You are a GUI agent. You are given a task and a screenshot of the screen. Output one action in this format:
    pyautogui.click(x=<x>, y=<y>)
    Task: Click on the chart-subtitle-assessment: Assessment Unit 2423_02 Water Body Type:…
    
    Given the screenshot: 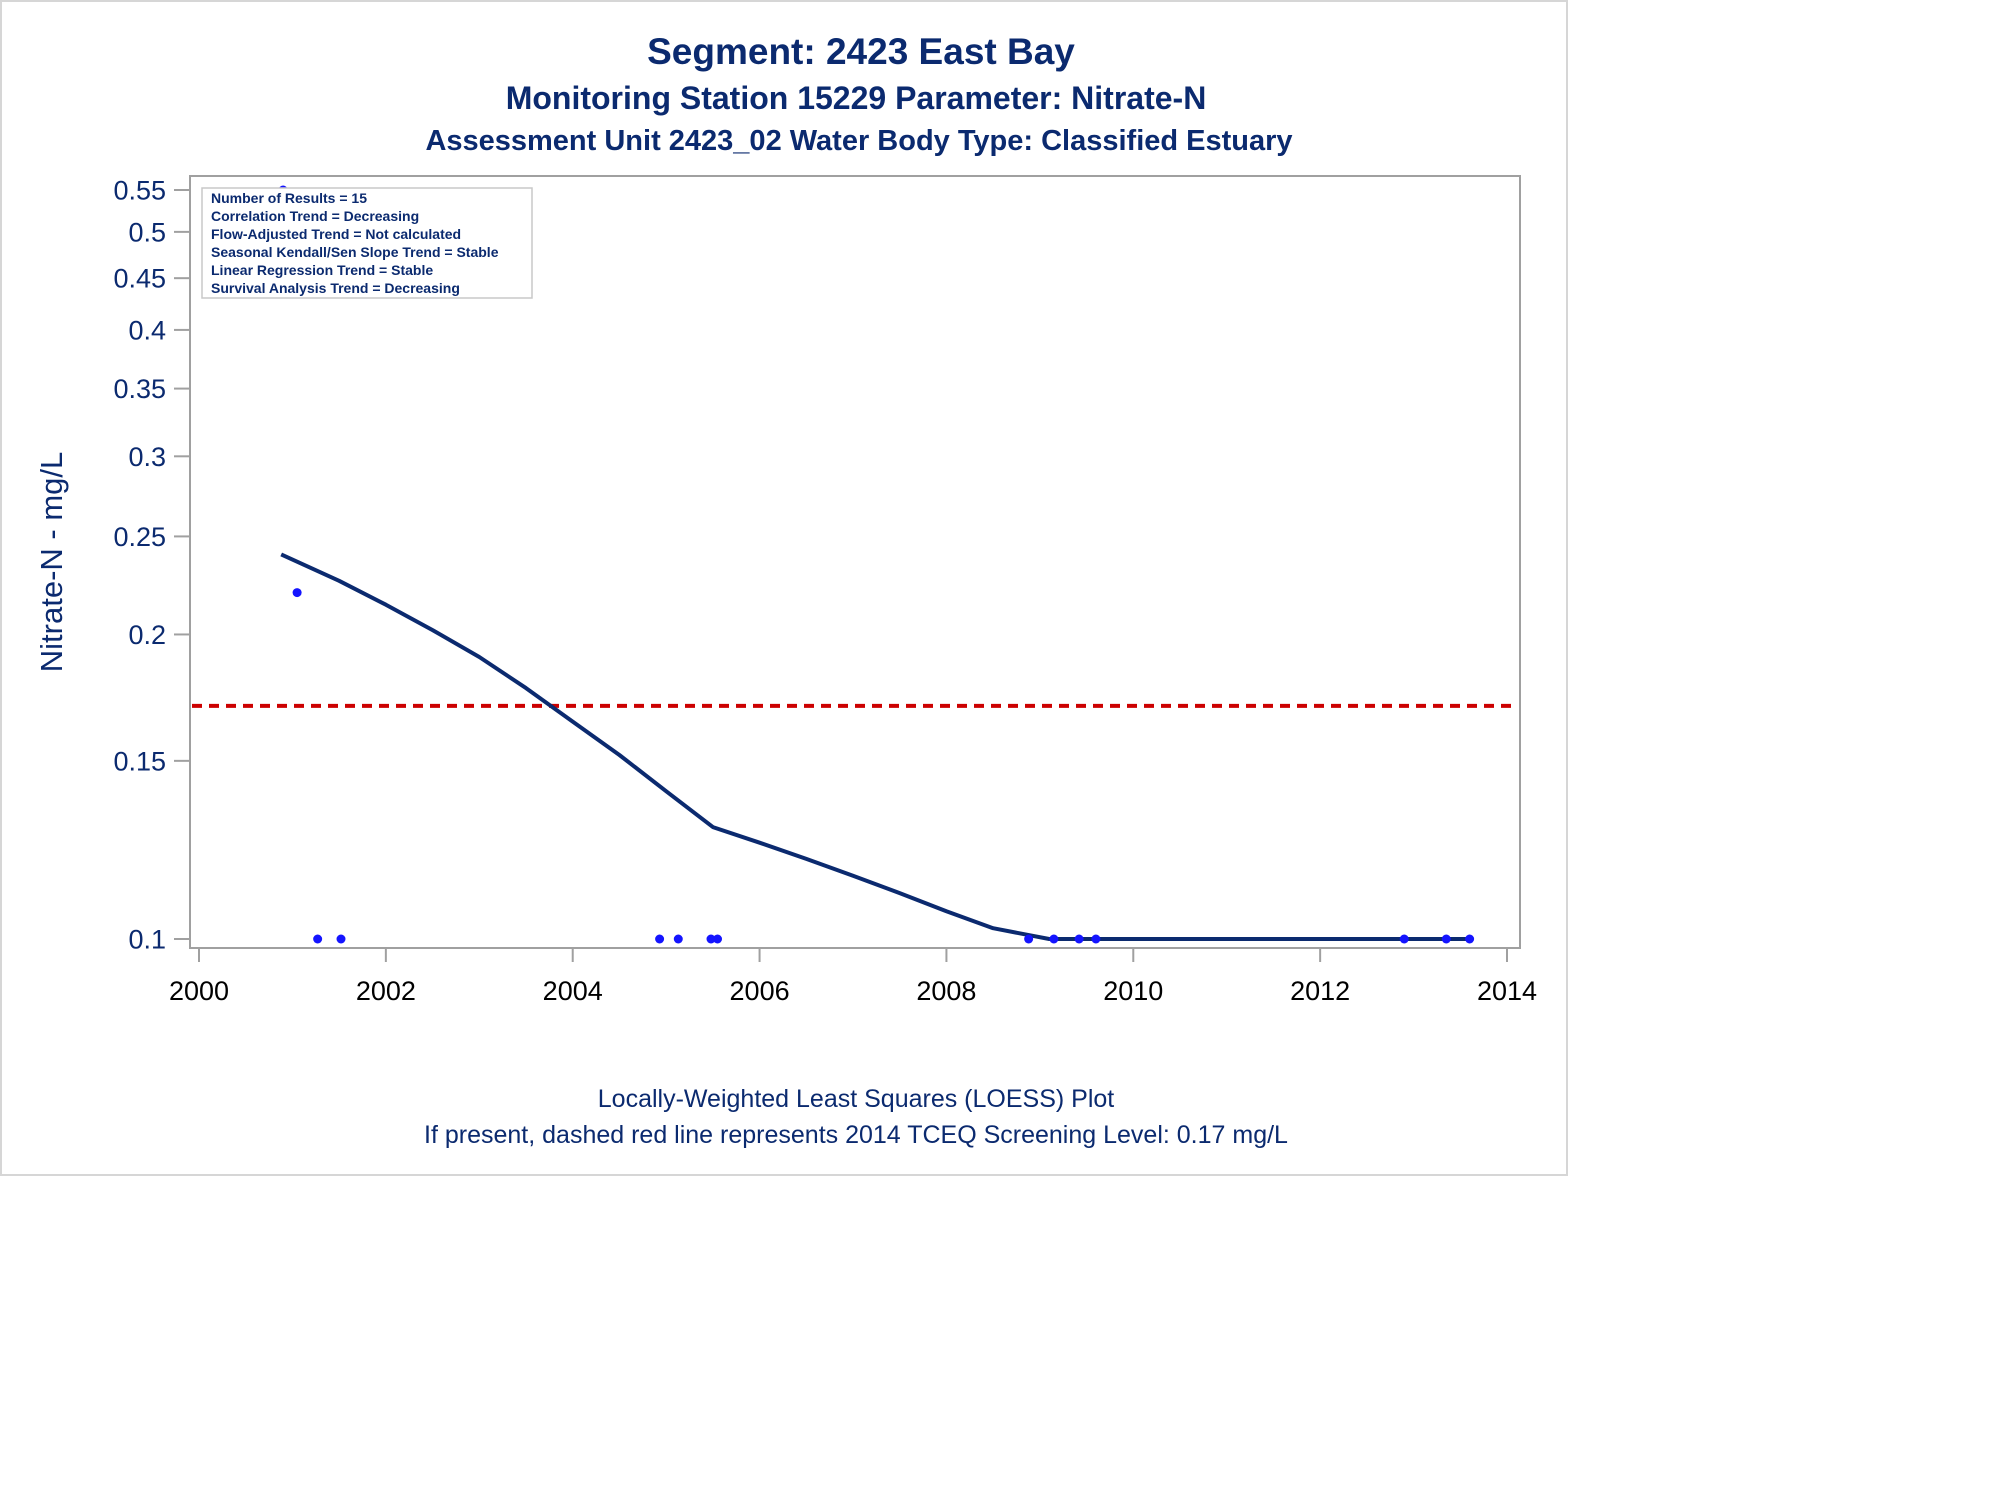 What is the action you would take?
    pyautogui.click(x=858, y=141)
    